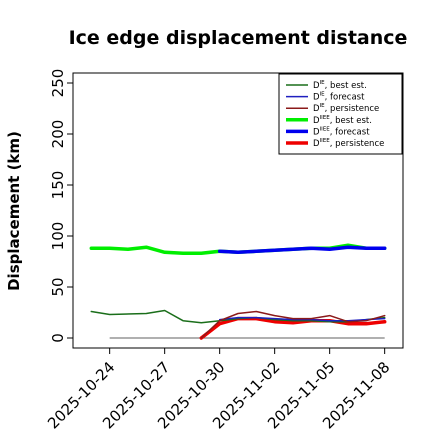 This screenshot has width=440, height=440. I want to click on legend-label: DIIEE, persistence, so click(348, 143).